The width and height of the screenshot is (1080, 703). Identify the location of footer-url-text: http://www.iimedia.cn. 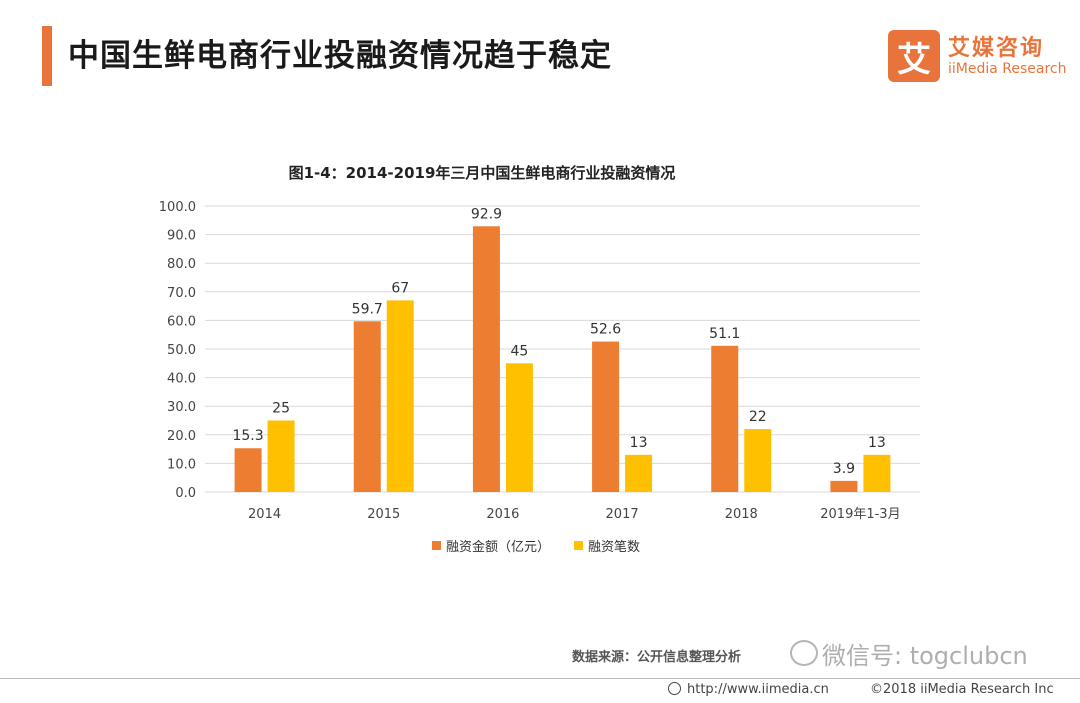
(758, 689).